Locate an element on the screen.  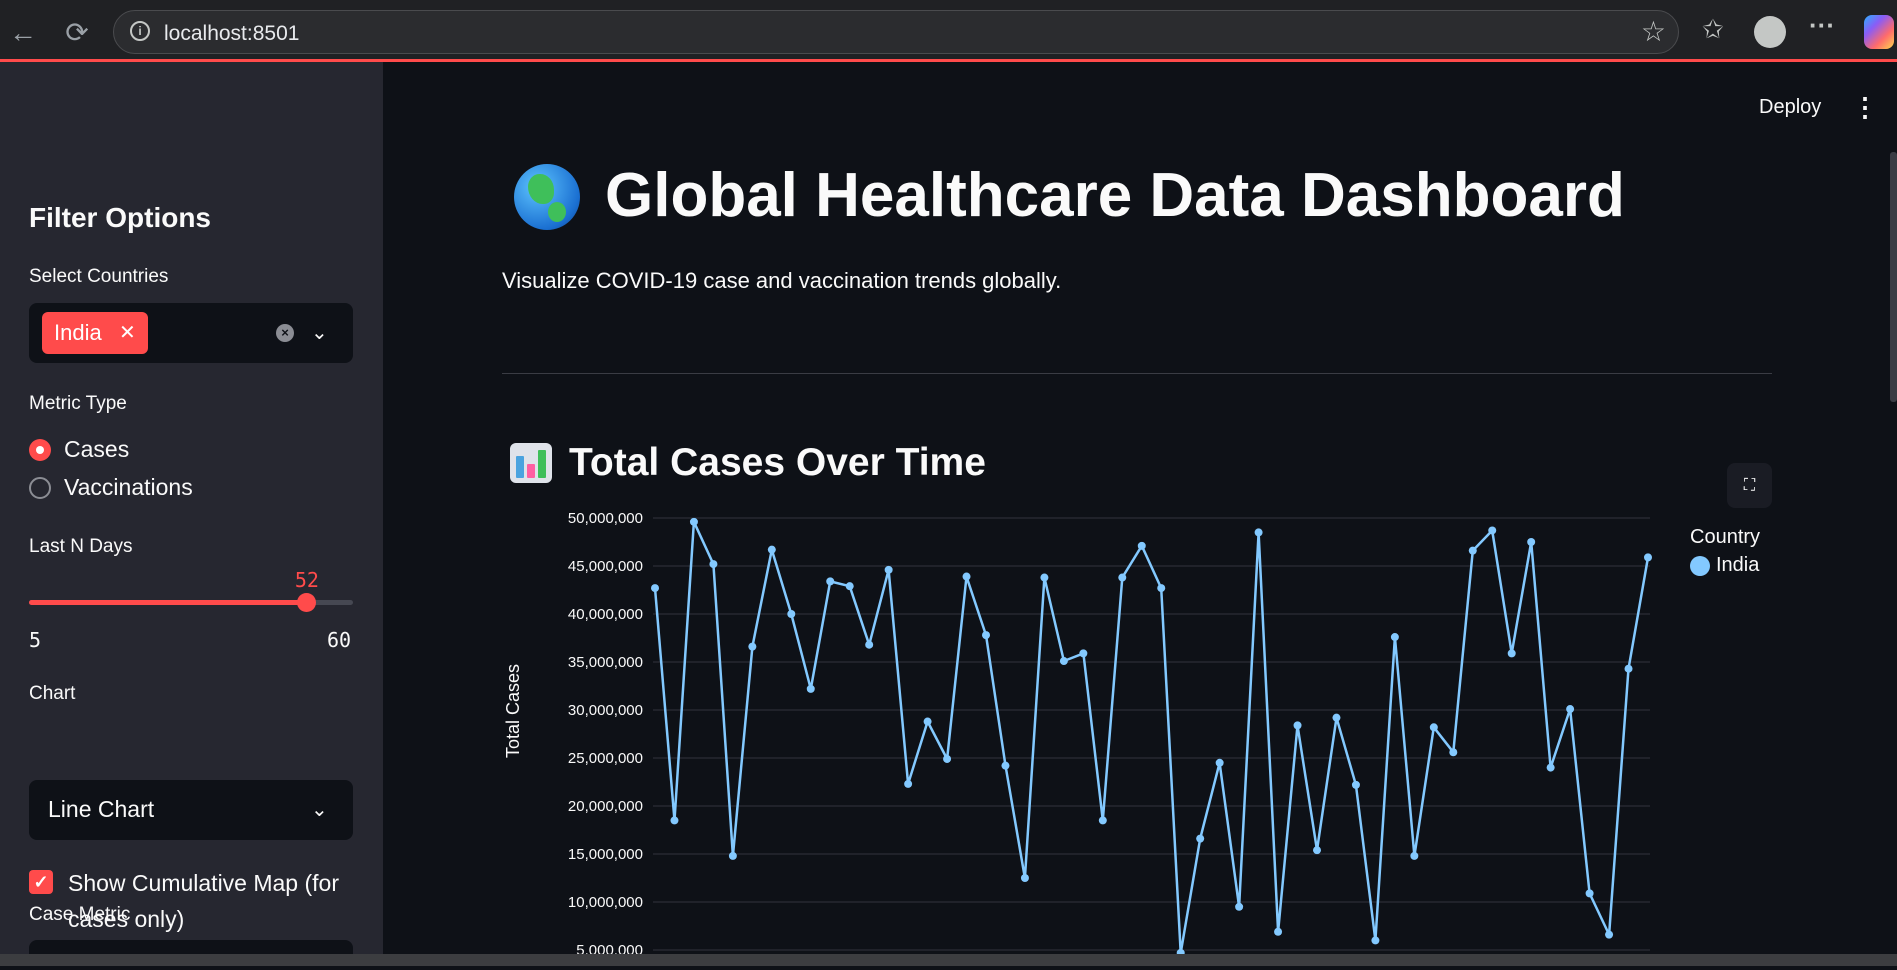
remove-tag-icon: ✕ is located at coordinates (127, 333).